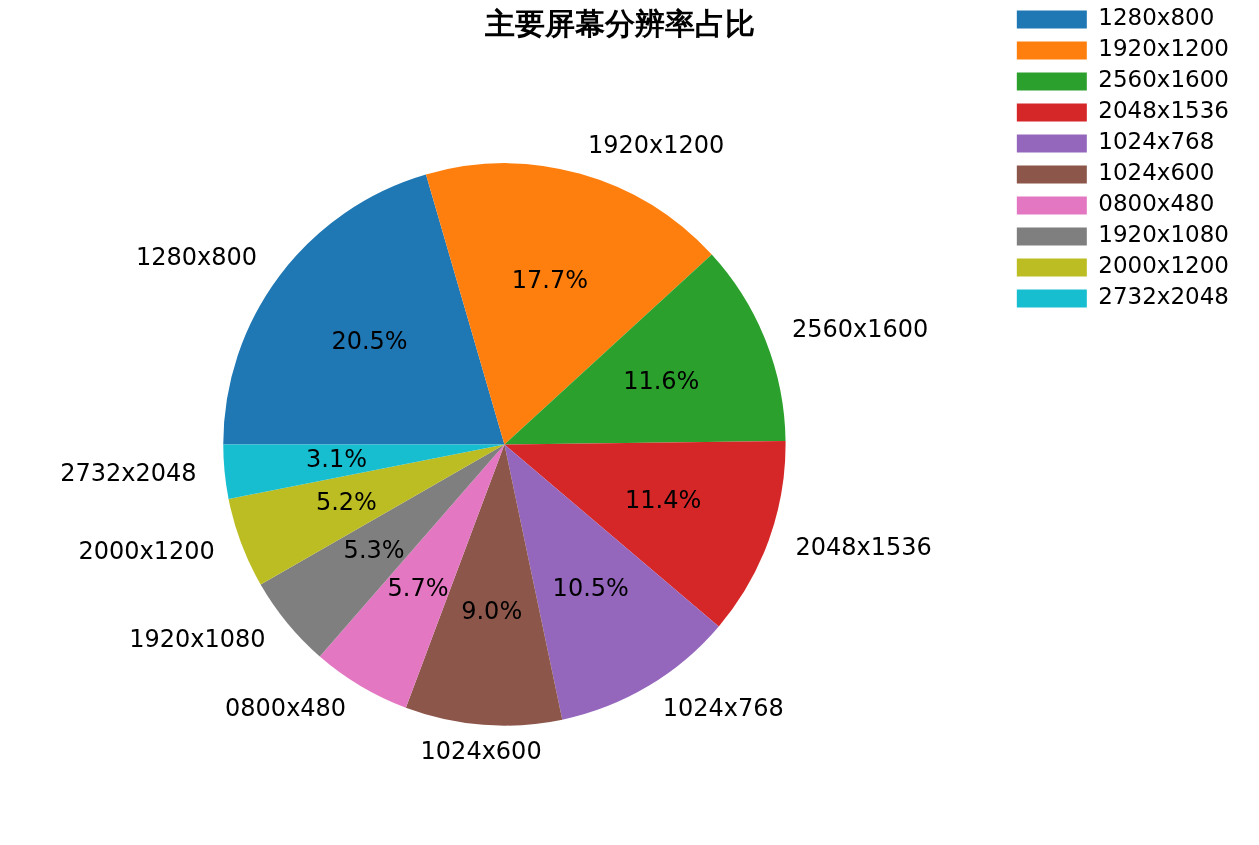 This screenshot has width=1259, height=845. What do you see at coordinates (550, 280) in the screenshot?
I see `data-label: 17.7%` at bounding box center [550, 280].